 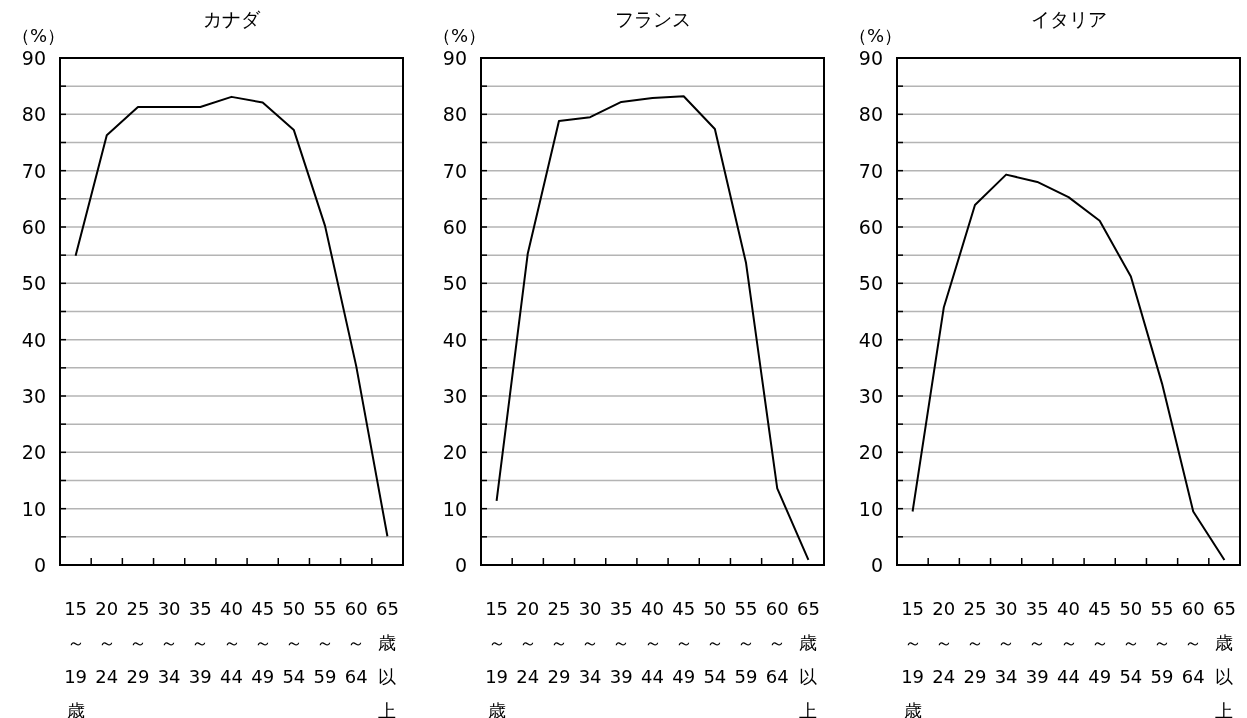 I want to click on chart-title: フランス, so click(x=652, y=19).